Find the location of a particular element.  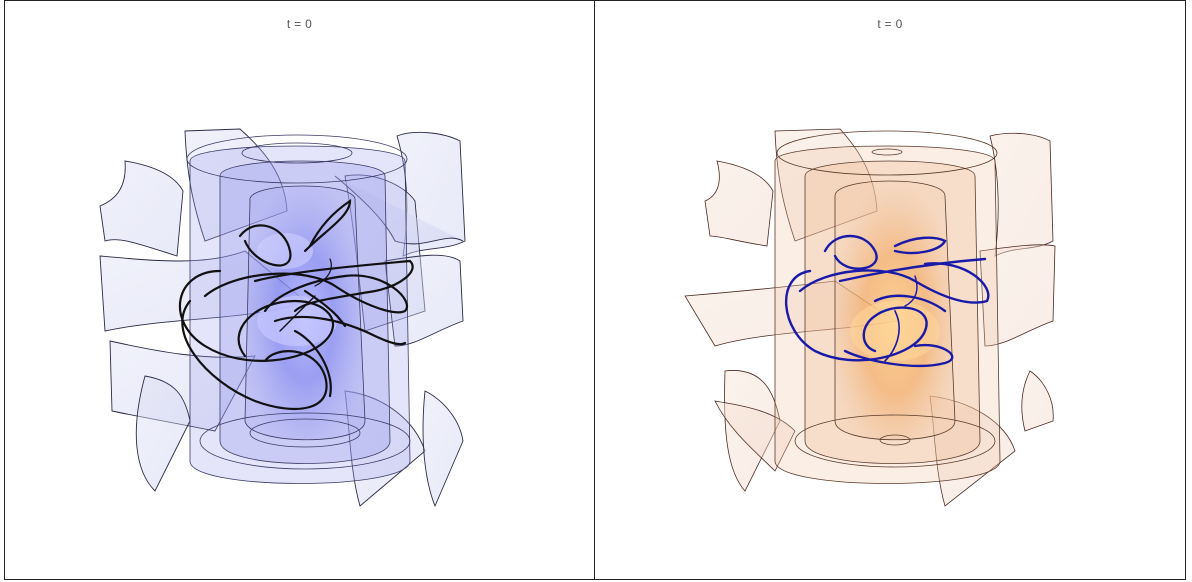

panel-title-left: t = 0 is located at coordinates (299, 24).